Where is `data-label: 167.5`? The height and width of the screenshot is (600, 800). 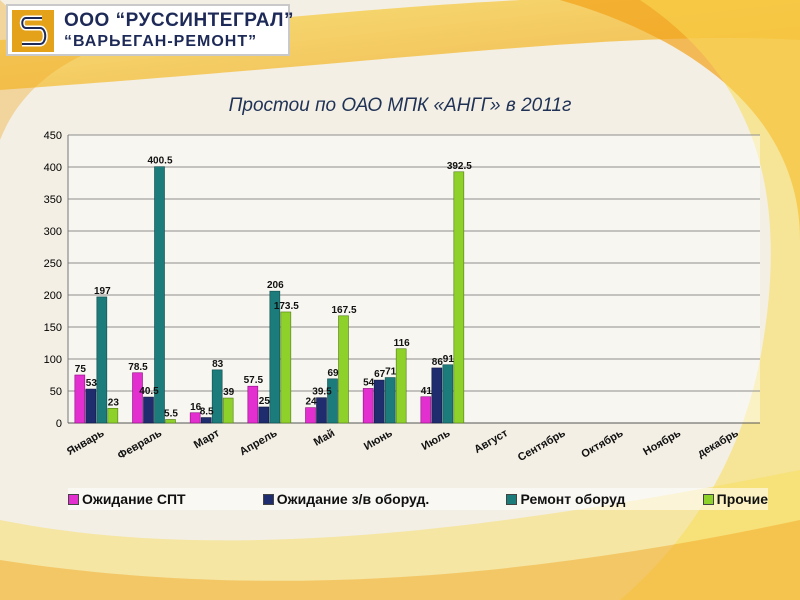 data-label: 167.5 is located at coordinates (343, 310).